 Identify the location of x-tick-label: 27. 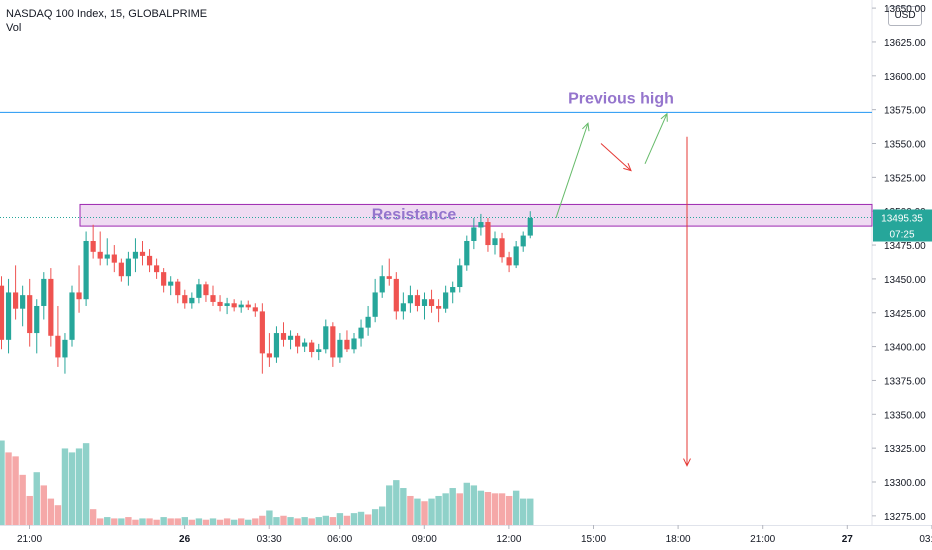
(848, 539).